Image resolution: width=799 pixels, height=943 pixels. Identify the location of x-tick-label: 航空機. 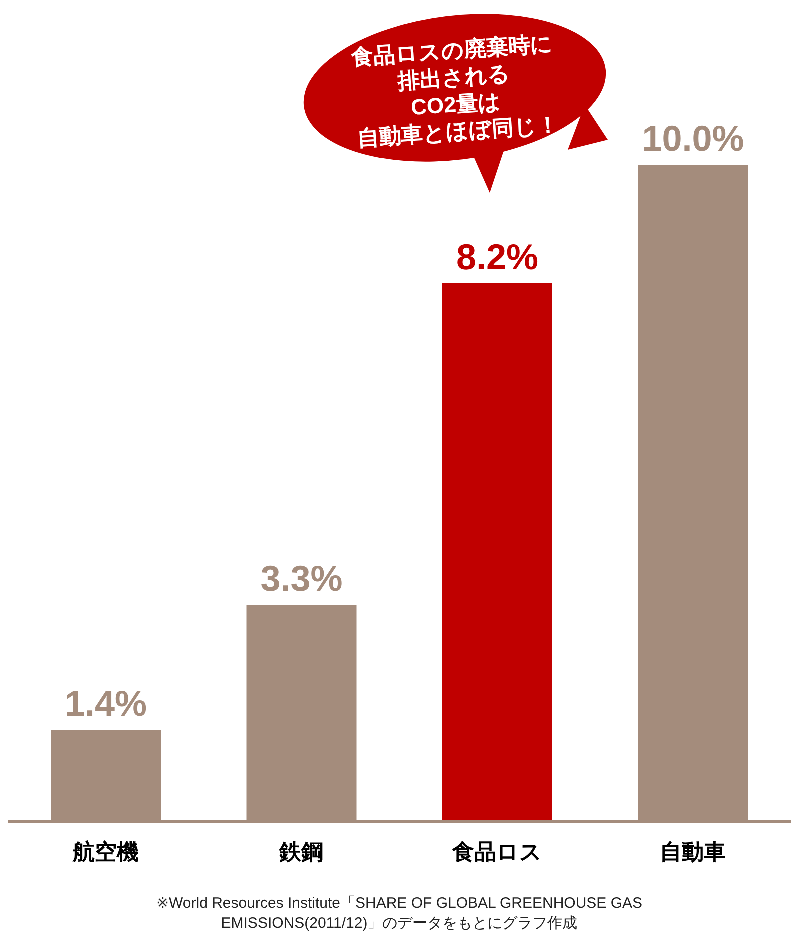
(105, 852).